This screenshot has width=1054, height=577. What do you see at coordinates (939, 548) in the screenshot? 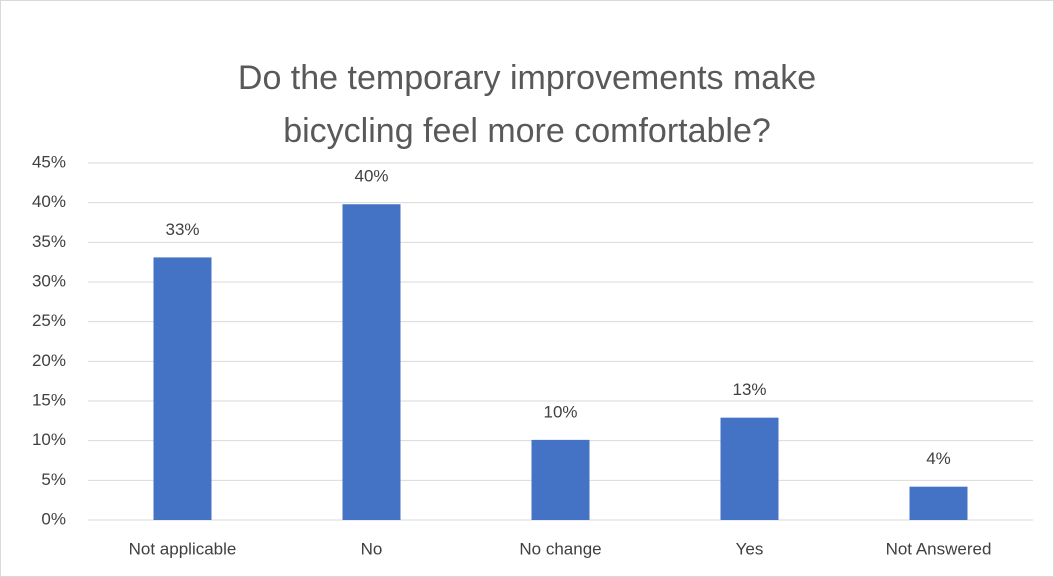
I see `x-tick-label: Not Answered` at bounding box center [939, 548].